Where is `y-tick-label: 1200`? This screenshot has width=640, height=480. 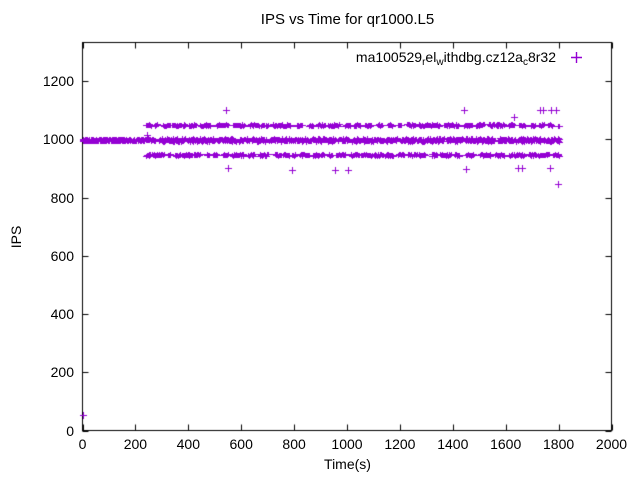 y-tick-label: 1200 is located at coordinates (58, 81).